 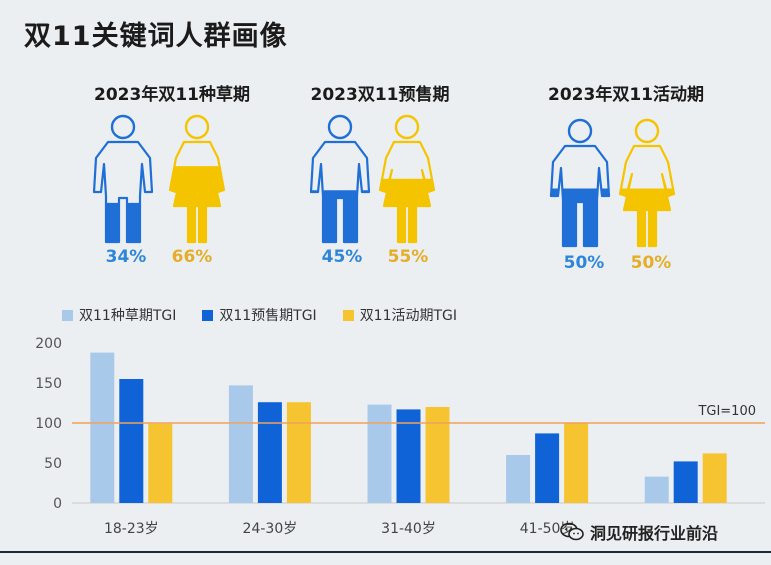 I want to click on y-tick-label: 50, so click(x=53, y=464).